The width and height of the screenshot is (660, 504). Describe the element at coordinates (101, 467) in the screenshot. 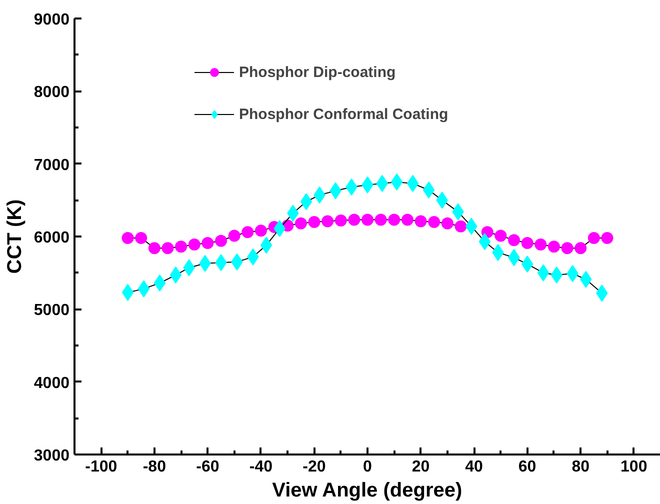

I see `x-tick-label: -100` at that location.